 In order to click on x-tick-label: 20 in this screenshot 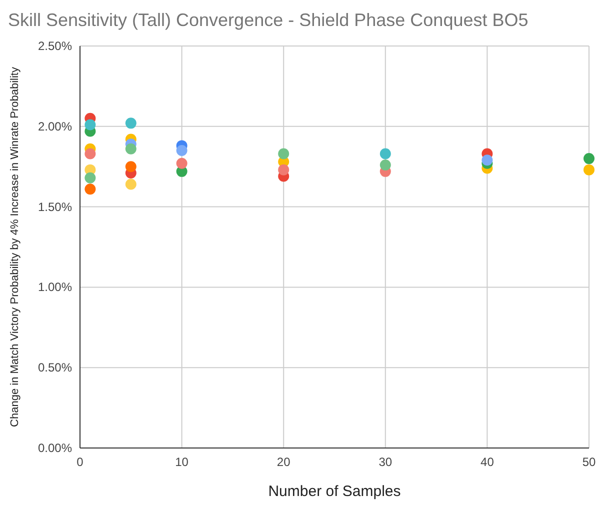, I will do `click(283, 462)`.